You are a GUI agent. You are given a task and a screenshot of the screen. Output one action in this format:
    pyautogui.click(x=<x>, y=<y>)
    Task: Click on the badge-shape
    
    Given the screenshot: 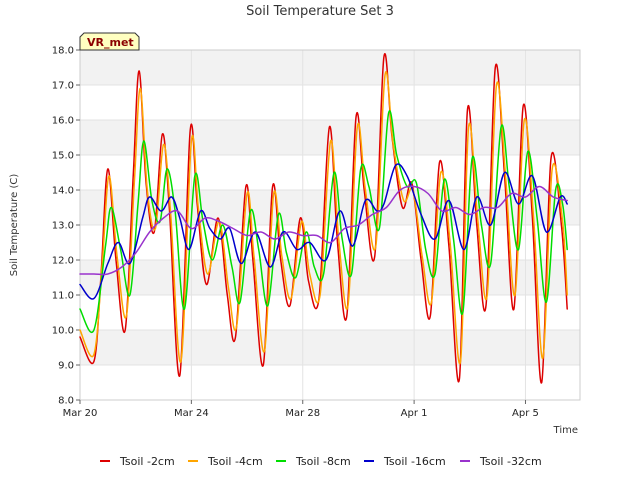 What is the action you would take?
    pyautogui.click(x=109, y=41)
    